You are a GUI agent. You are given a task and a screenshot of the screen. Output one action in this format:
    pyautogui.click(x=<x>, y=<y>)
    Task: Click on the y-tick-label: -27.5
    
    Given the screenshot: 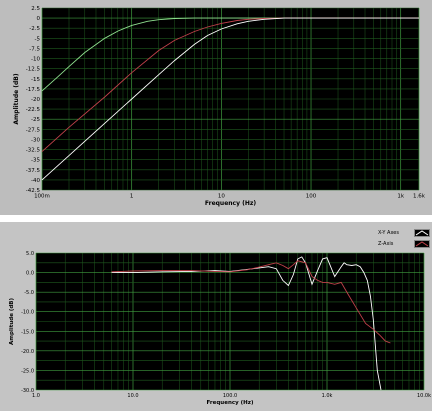 What is the action you would take?
    pyautogui.click(x=33, y=130)
    